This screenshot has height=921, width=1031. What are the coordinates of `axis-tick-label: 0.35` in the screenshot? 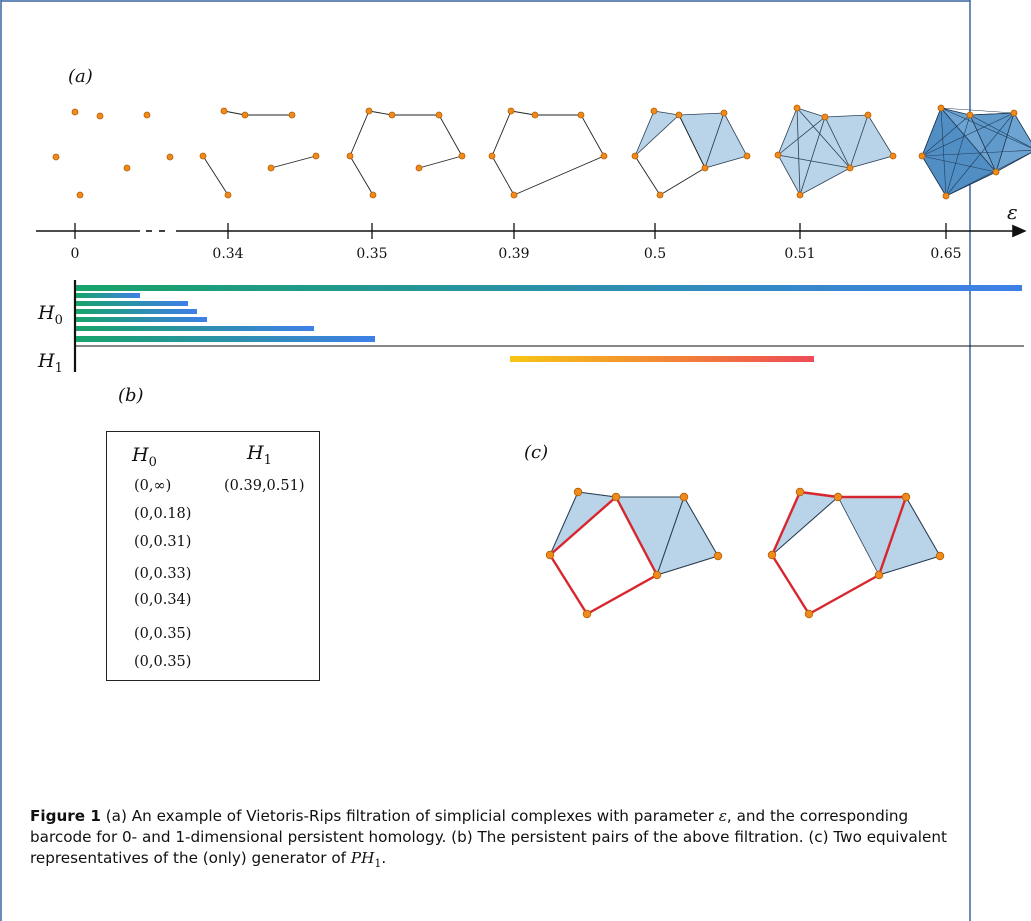 It's located at (371, 254).